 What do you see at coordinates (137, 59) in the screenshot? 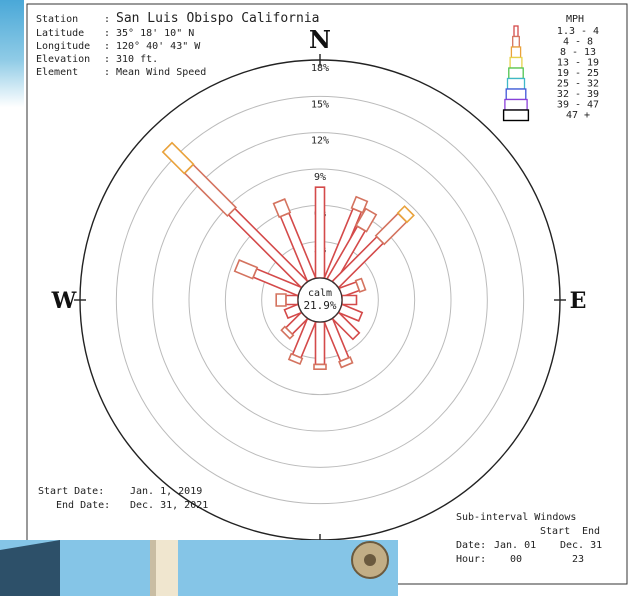
I see `elevation-value: 310 ft.` at bounding box center [137, 59].